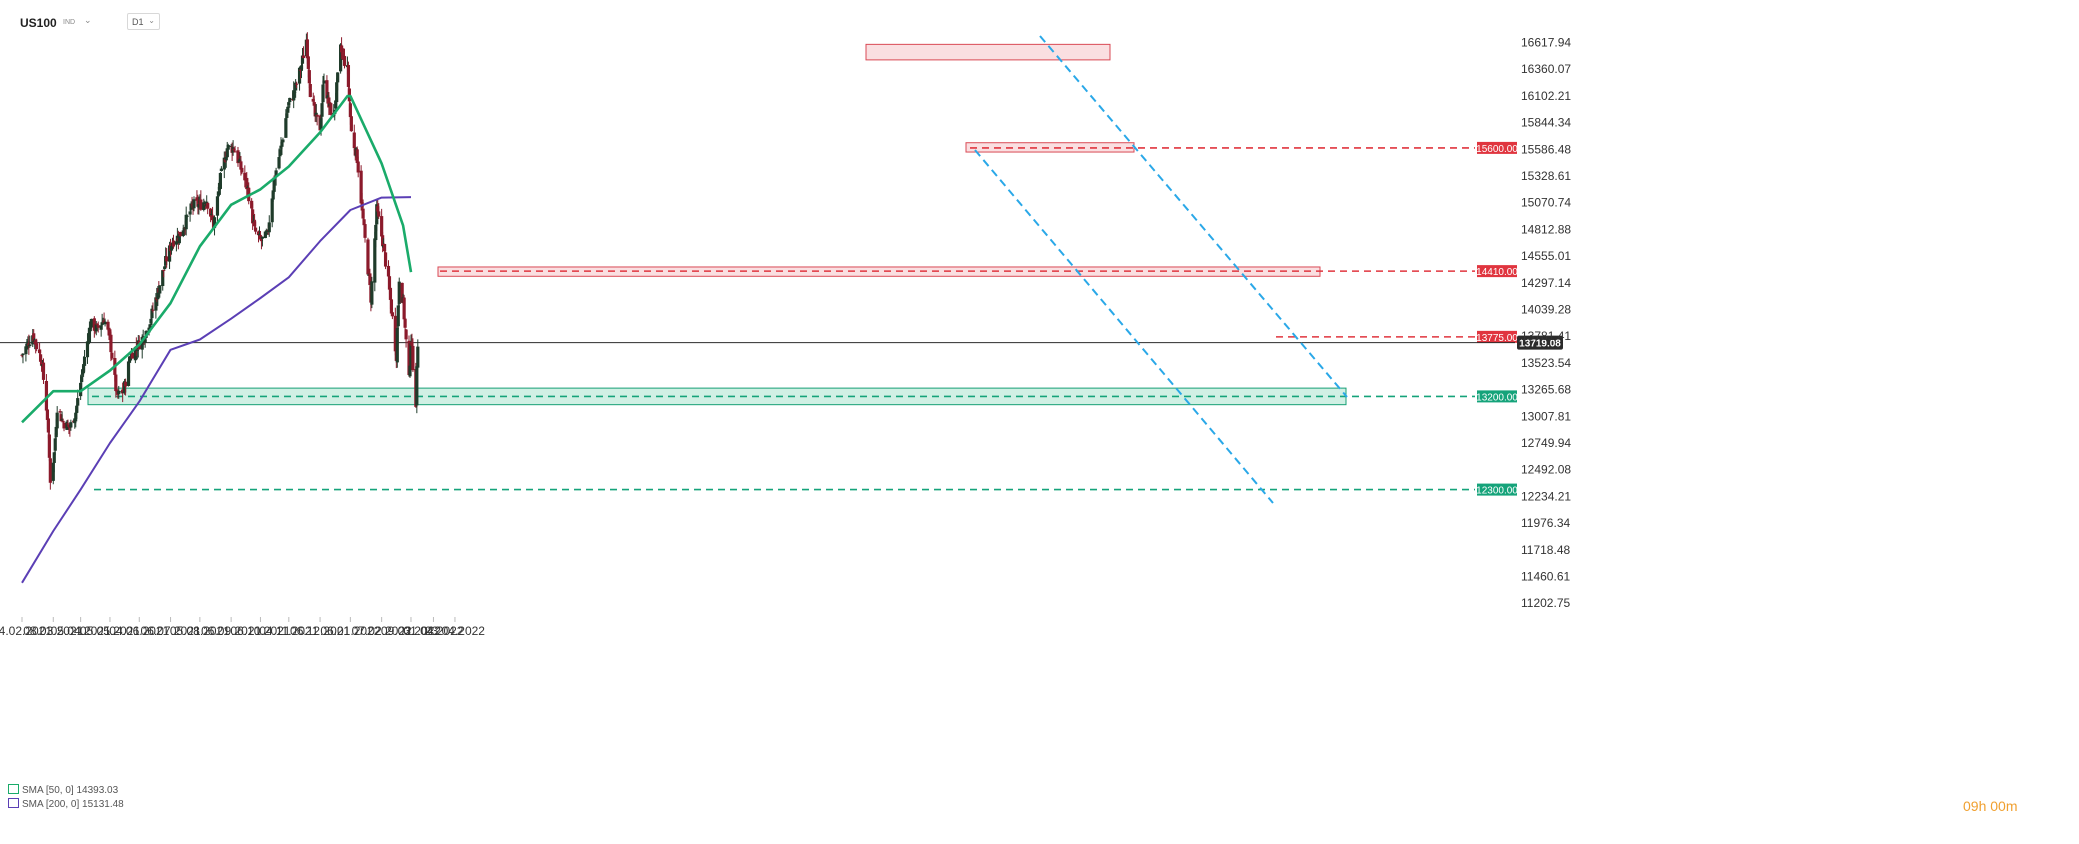 The image size is (2079, 844). Describe the element at coordinates (1540, 344) in the screenshot. I see `current-price-label: 13719.08` at that location.